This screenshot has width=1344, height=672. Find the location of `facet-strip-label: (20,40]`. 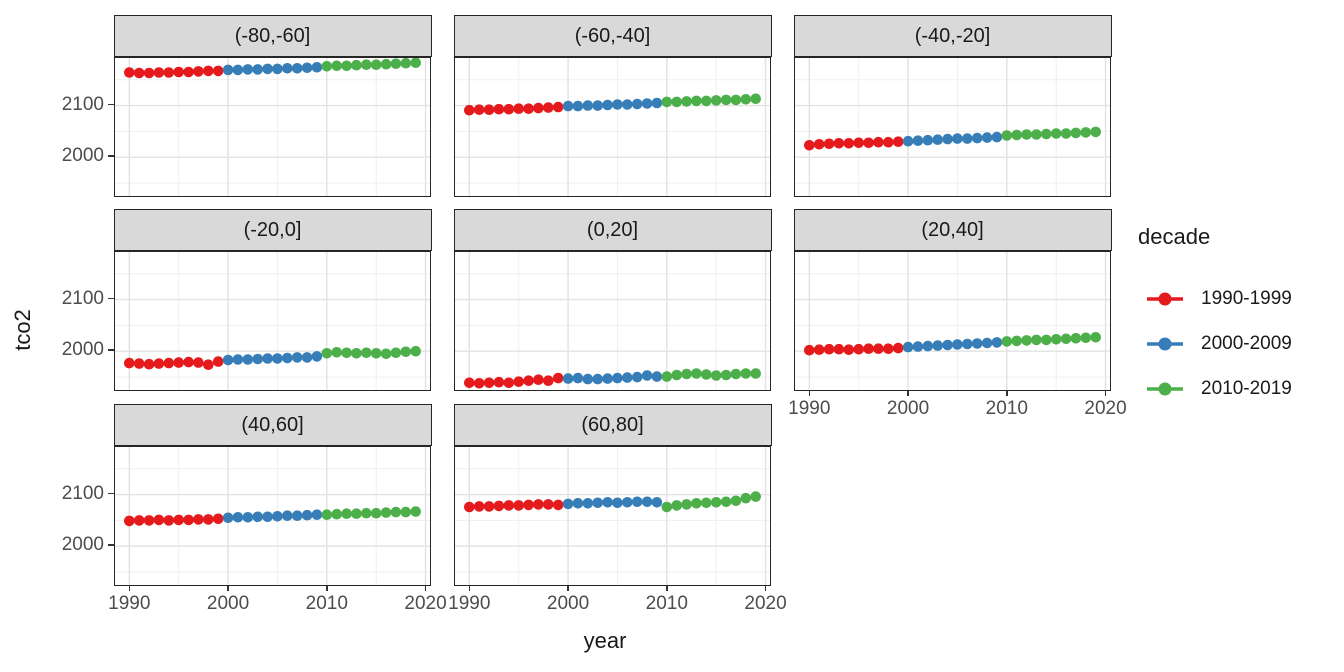

facet-strip-label: (20,40] is located at coordinates (952, 230).